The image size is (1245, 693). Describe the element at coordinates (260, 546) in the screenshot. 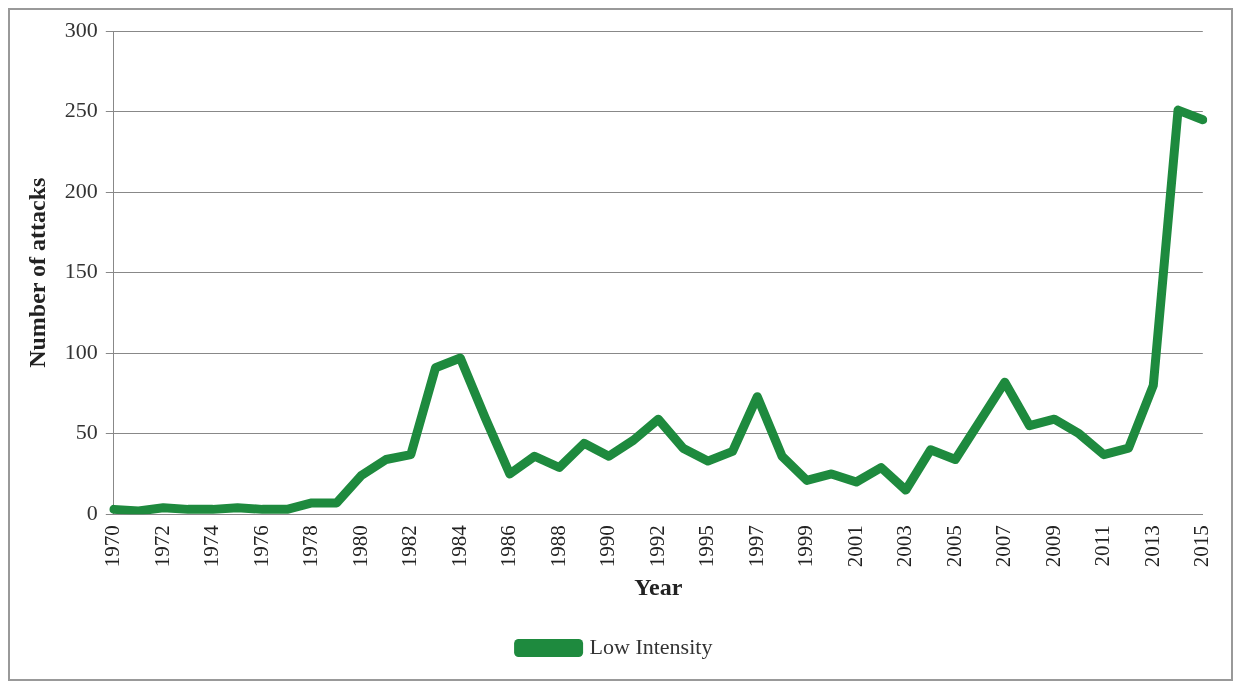

I see `x-tick-label: 1976` at that location.